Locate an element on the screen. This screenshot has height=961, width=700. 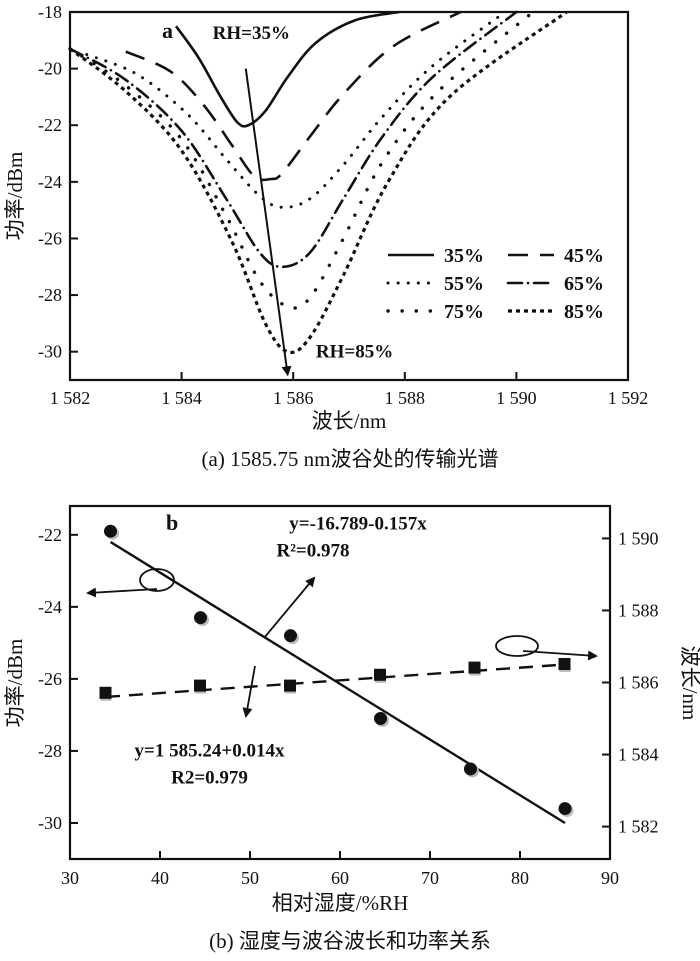
wavelength-axis-pointer-ellipse is located at coordinates (517, 646).